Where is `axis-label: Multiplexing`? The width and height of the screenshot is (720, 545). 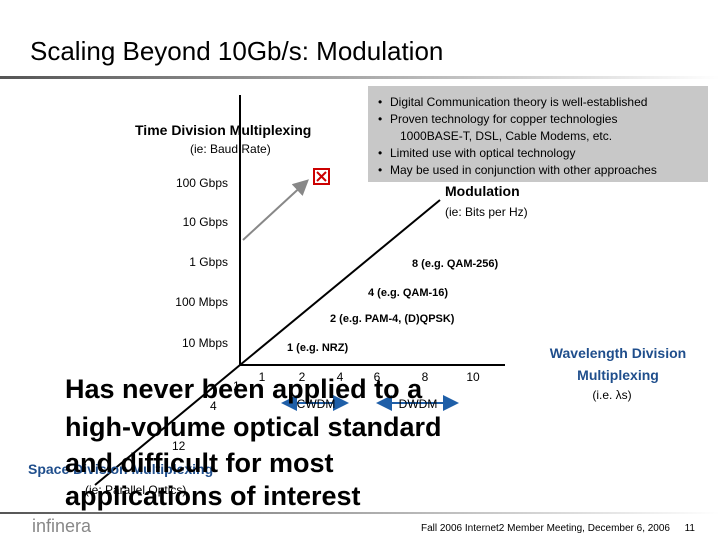
axis-label: Multiplexing is located at coordinates (618, 375).